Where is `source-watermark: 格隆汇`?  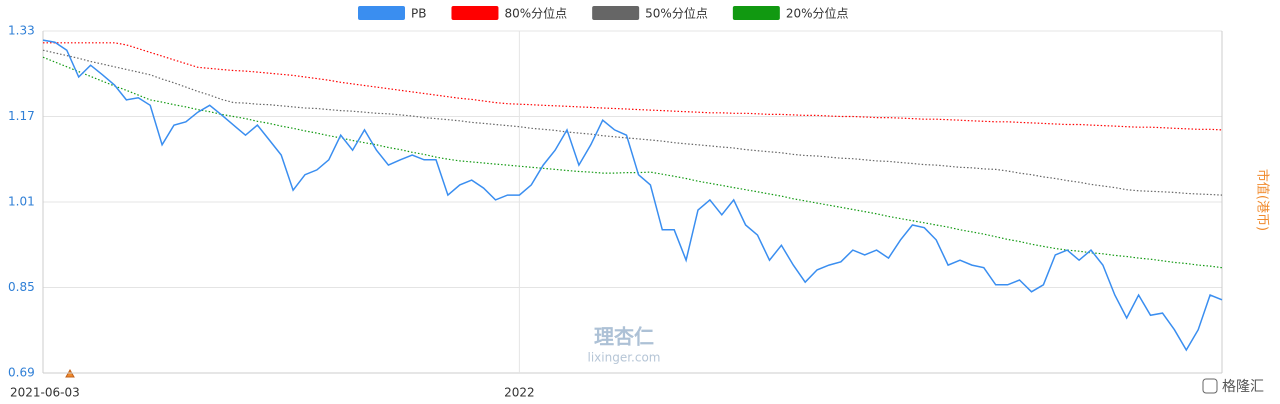 source-watermark: 格隆汇 is located at coordinates (1243, 387).